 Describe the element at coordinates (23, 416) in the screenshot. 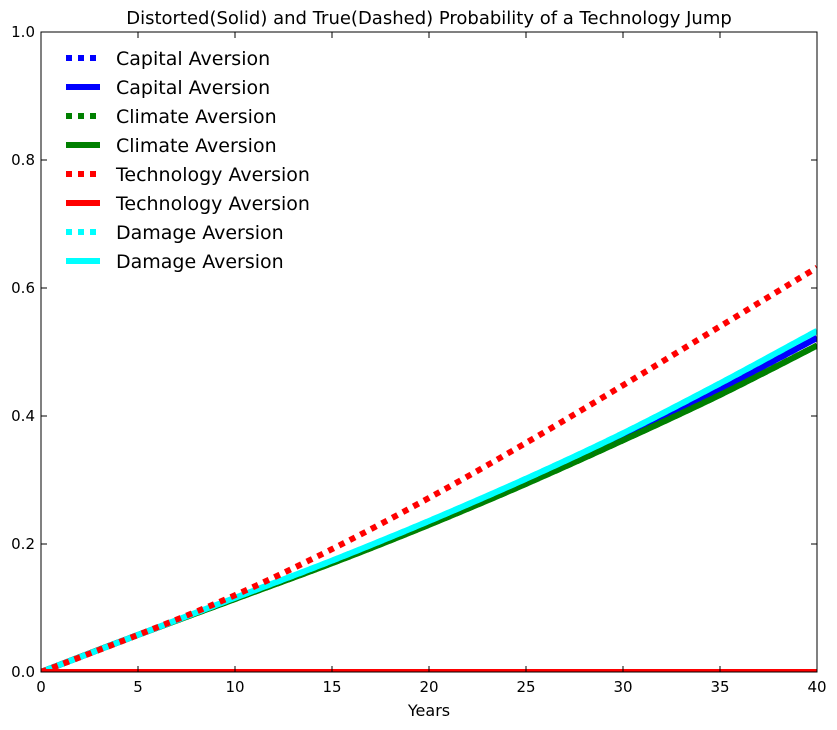

I see `y-tick-label: 0.4` at that location.